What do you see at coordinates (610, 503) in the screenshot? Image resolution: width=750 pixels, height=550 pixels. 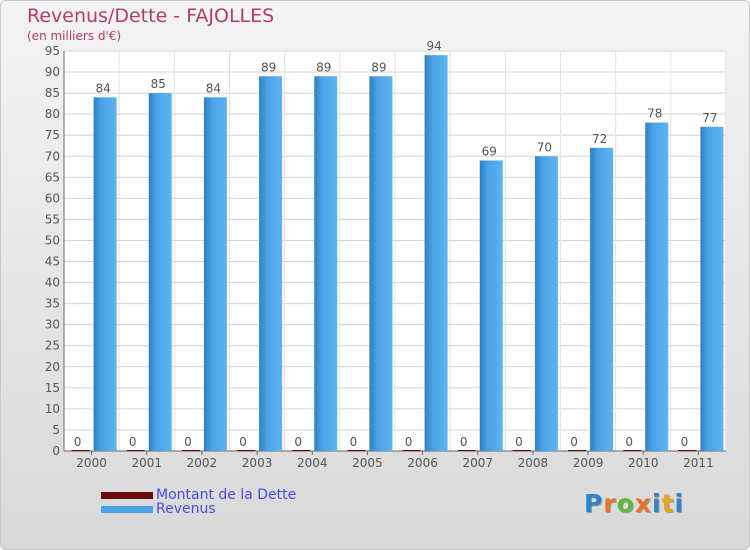 I see `logo-letter: r` at bounding box center [610, 503].